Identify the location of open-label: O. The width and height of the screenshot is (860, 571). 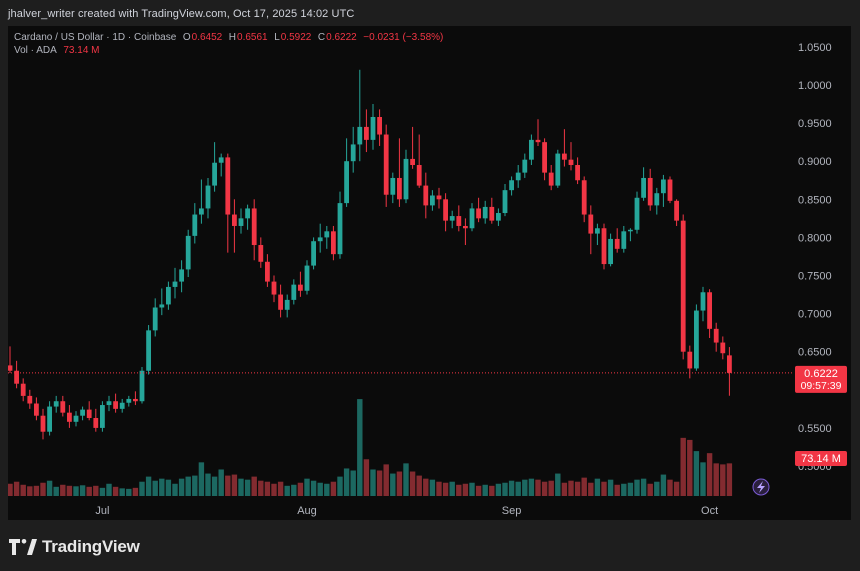
(186, 37).